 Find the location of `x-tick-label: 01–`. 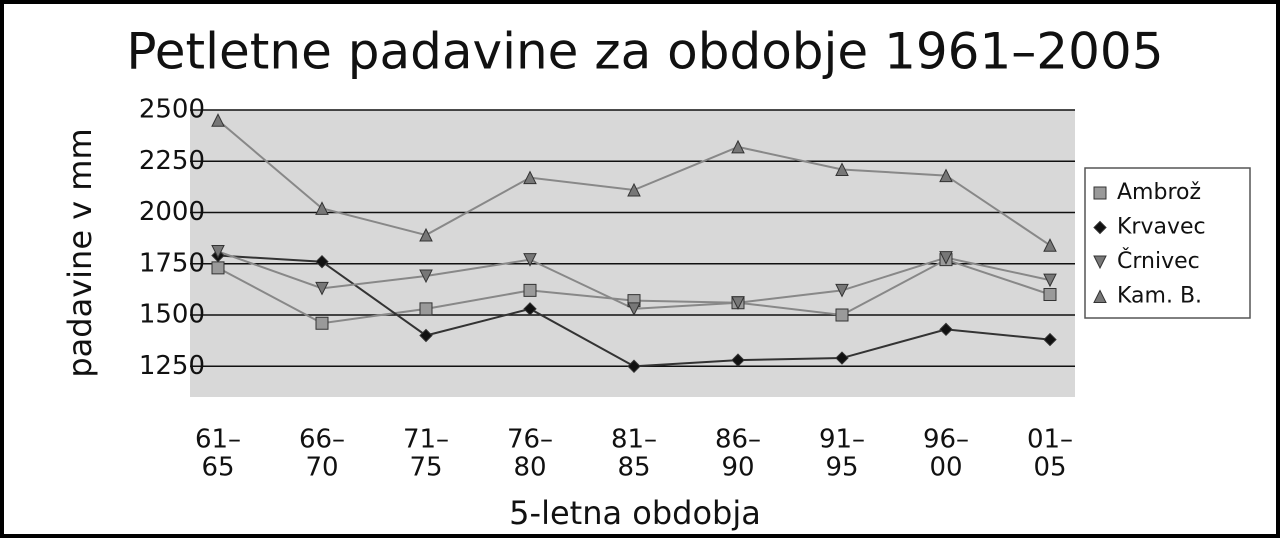

x-tick-label: 01– is located at coordinates (1050, 440).